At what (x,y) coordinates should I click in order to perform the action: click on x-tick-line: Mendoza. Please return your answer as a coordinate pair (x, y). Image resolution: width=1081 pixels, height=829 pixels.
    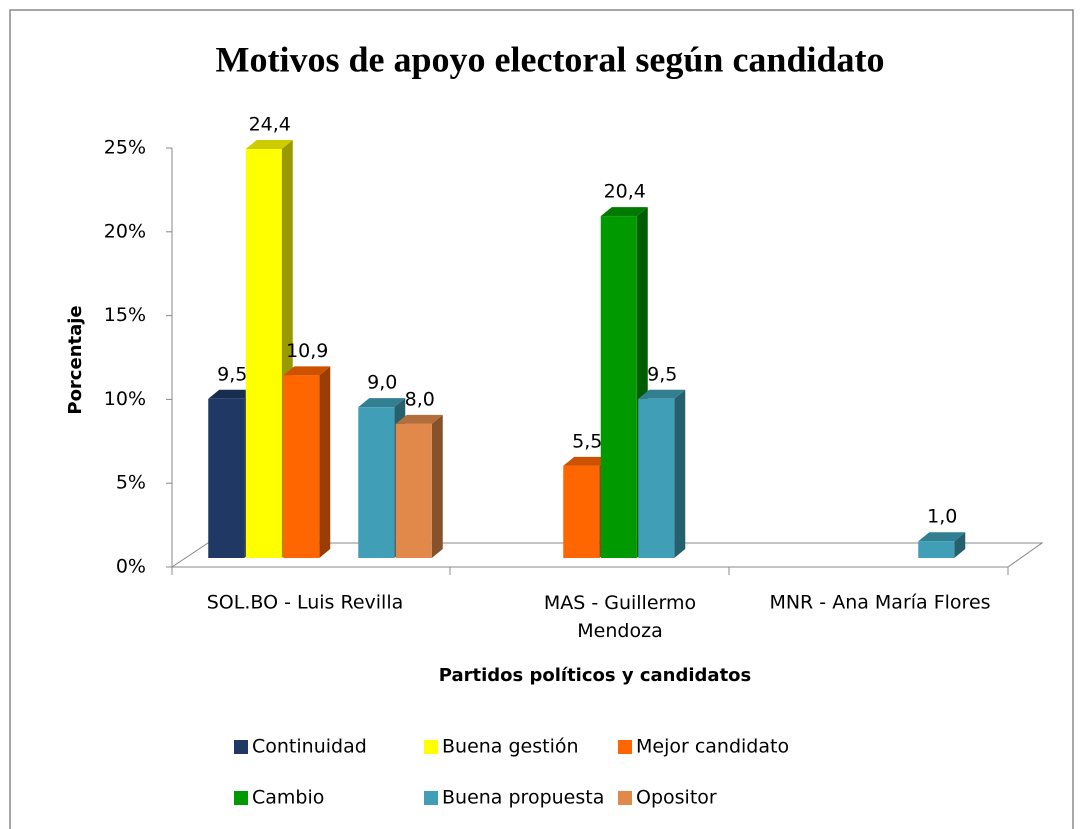
    Looking at the image, I should click on (619, 631).